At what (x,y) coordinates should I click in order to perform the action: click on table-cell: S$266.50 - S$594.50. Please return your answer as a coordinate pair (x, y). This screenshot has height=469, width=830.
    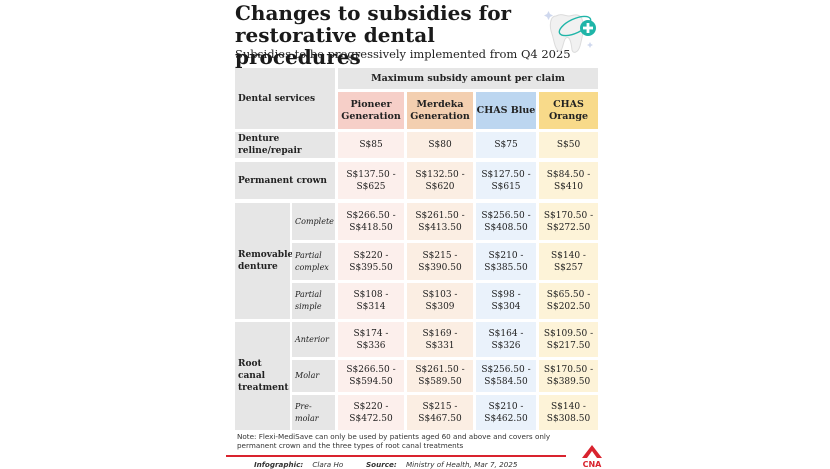
    Looking at the image, I should click on (371, 376).